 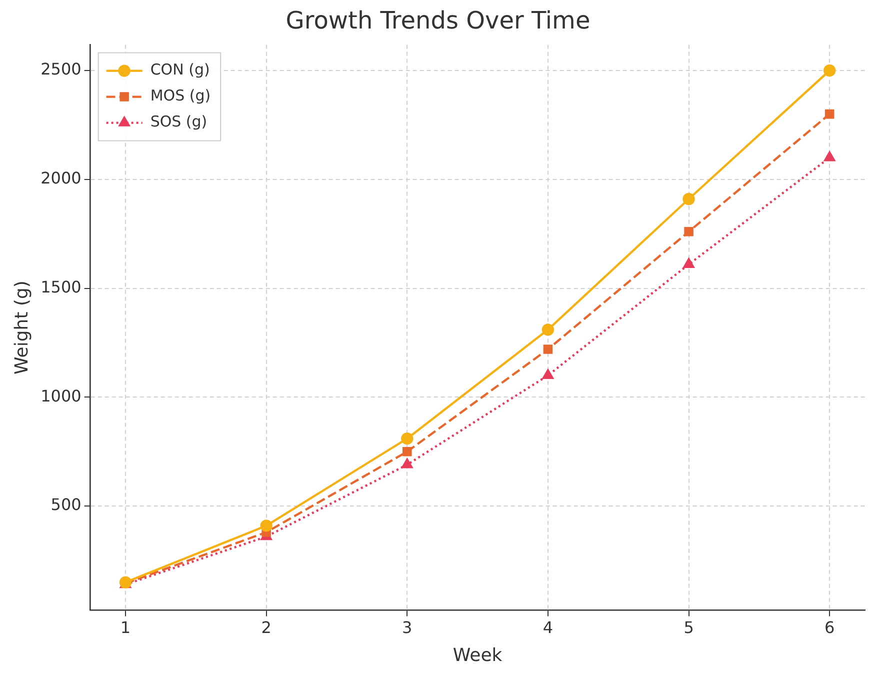 I want to click on x-tick-label: 1, so click(x=125, y=627).